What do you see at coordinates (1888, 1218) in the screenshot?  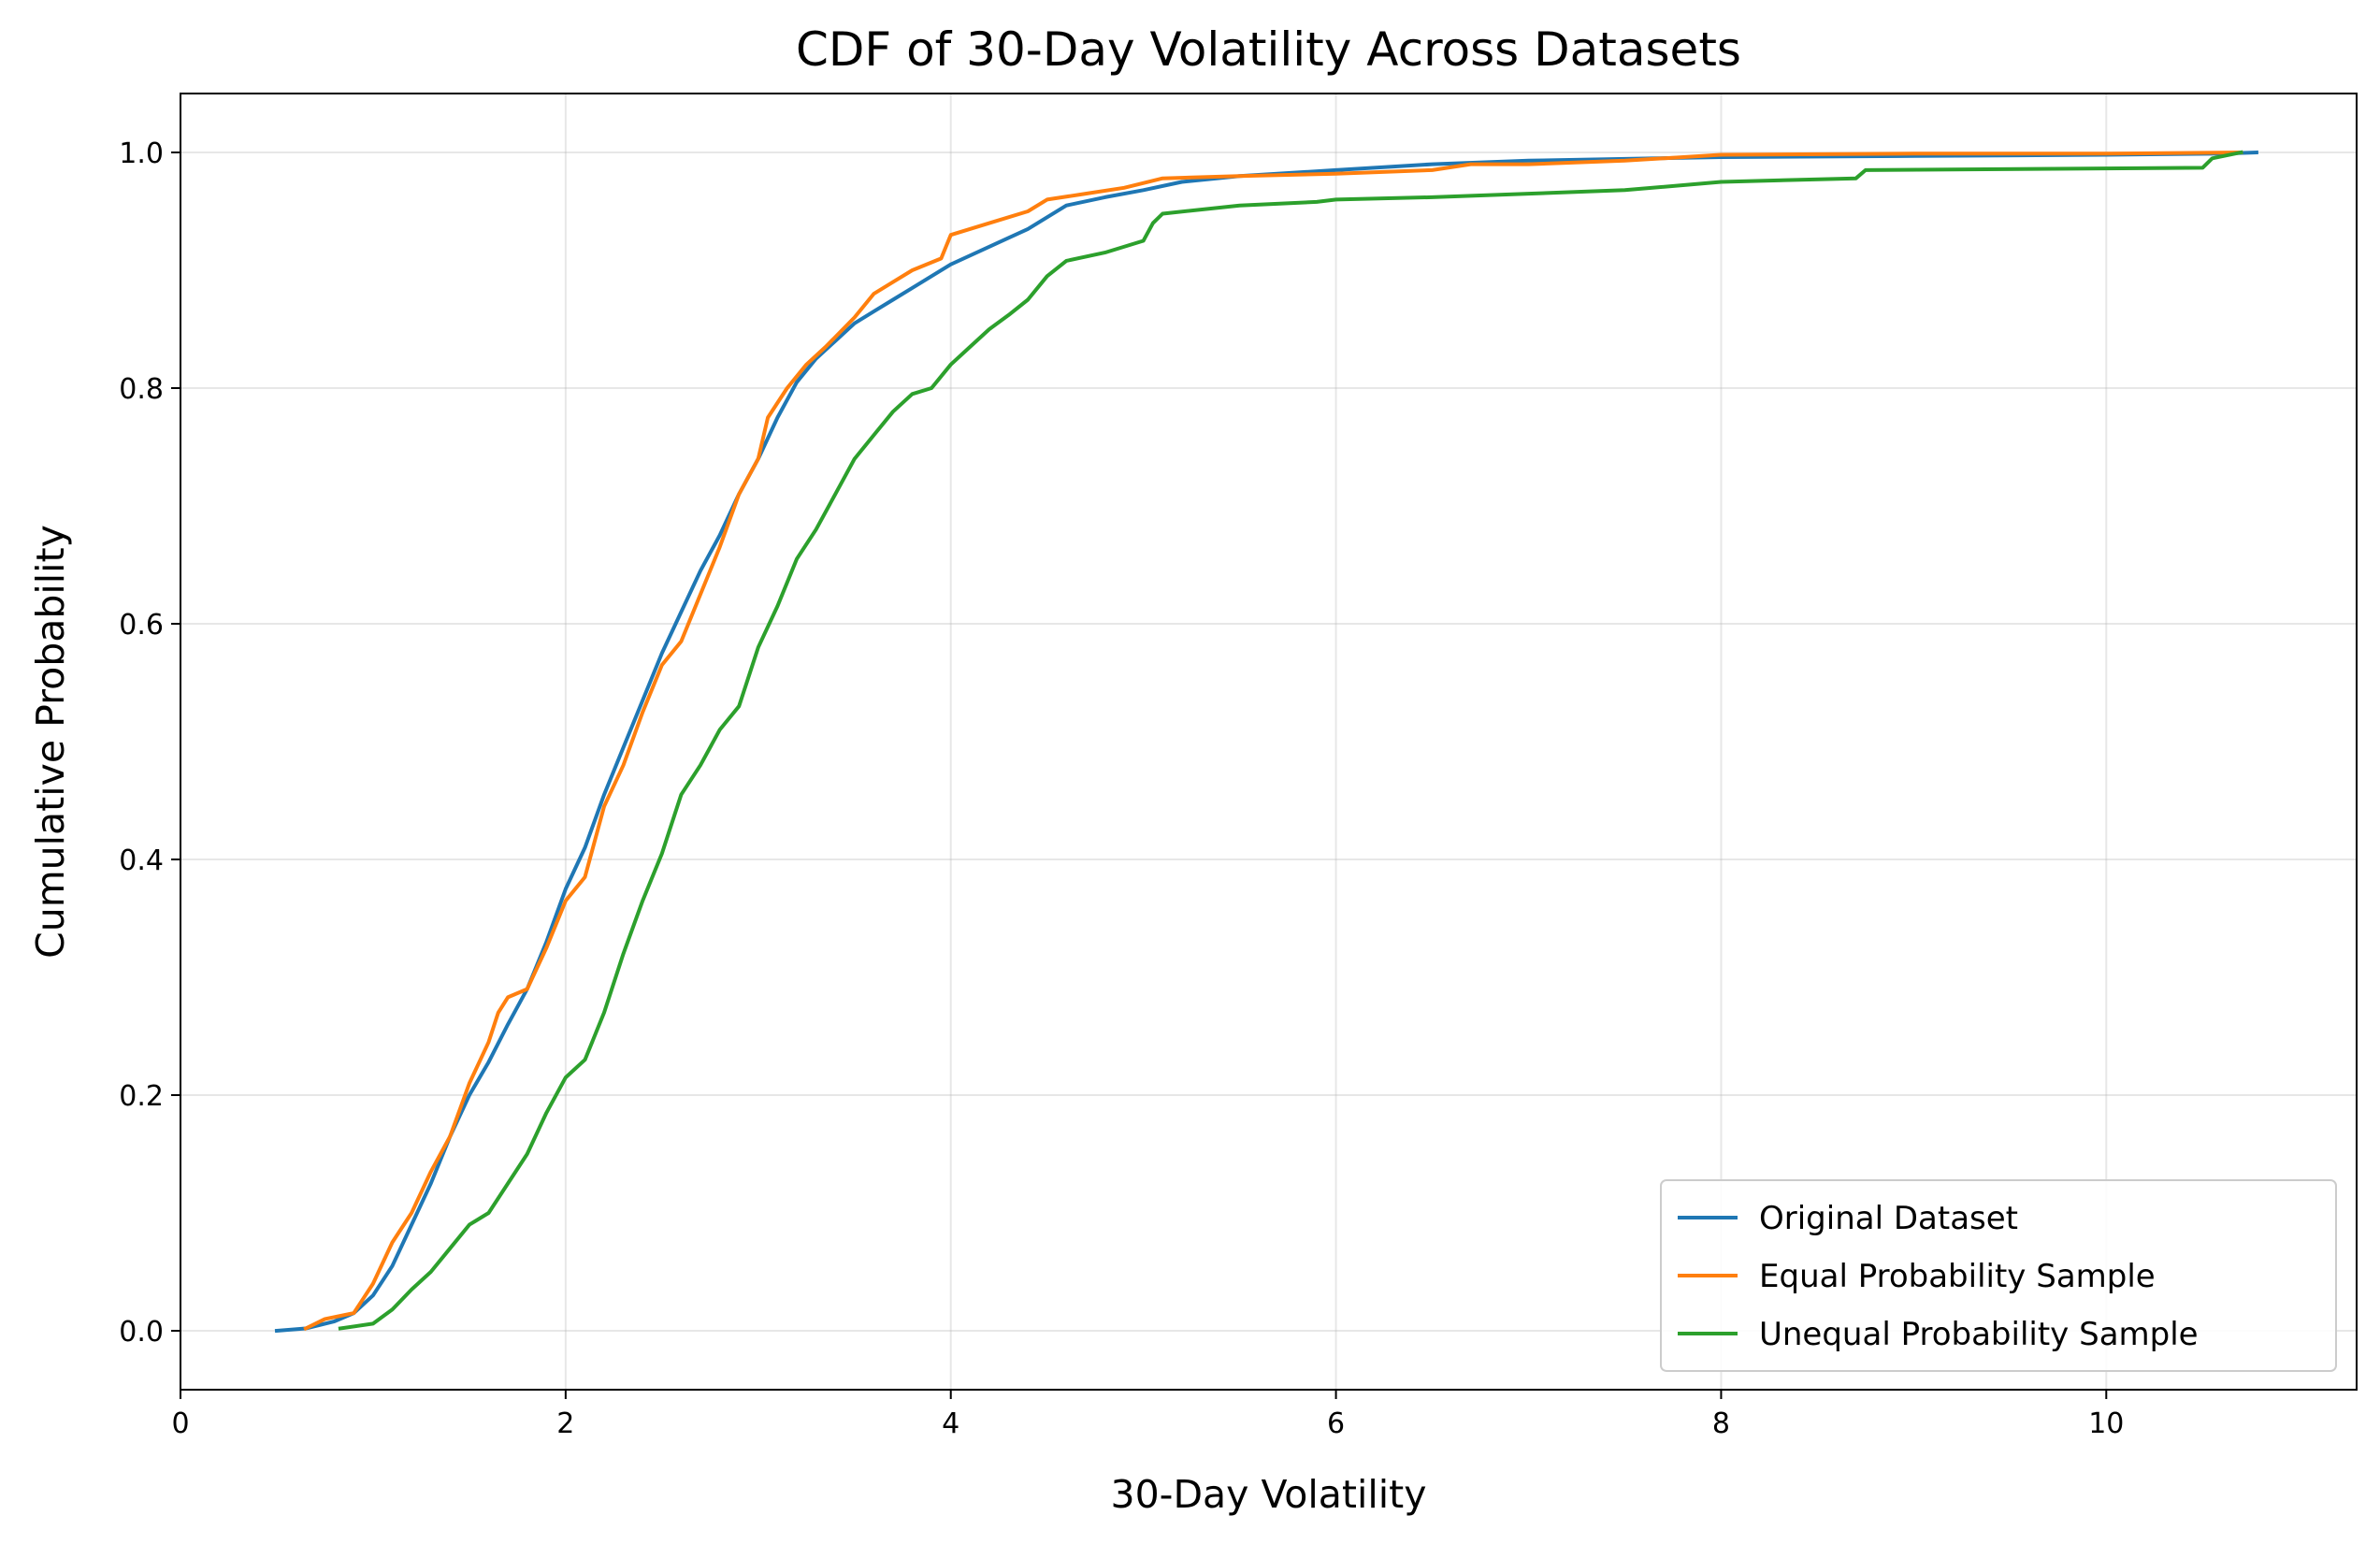 I see `legend-label: Original Dataset` at bounding box center [1888, 1218].